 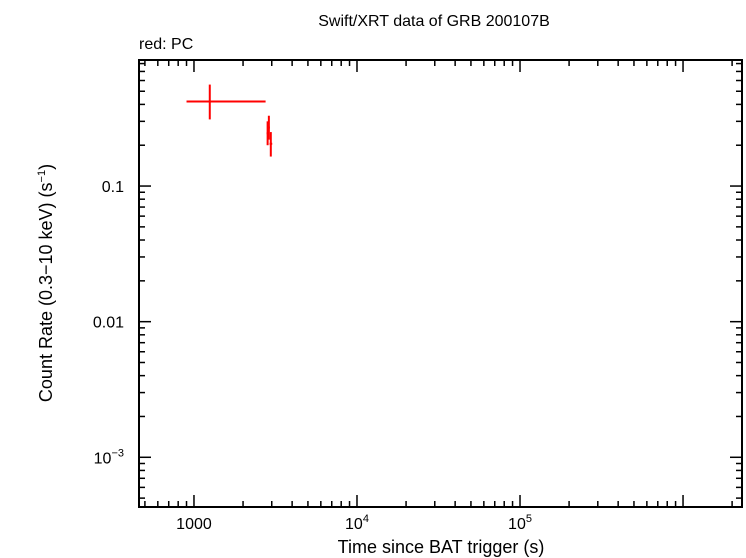 I want to click on y-axis-label: Count Rate (0.3−10 keV) (s−1), so click(x=46, y=283).